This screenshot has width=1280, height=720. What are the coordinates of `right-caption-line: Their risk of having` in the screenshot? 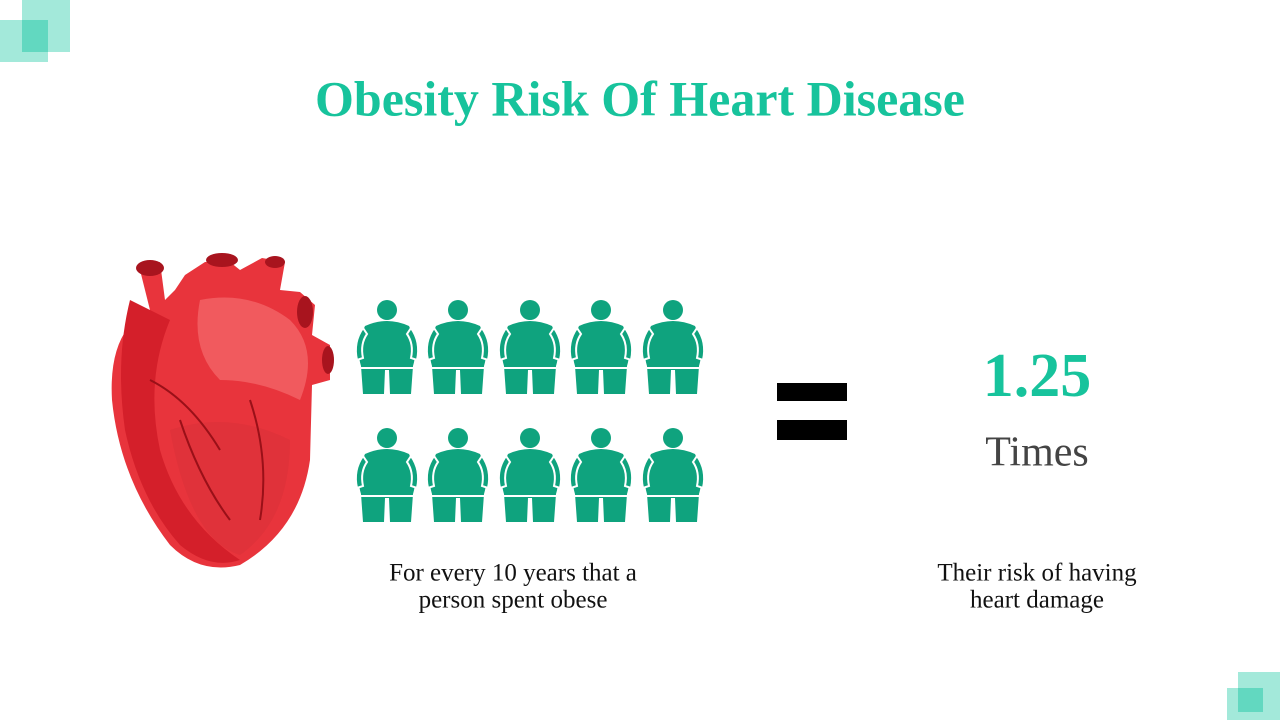 It's located at (1037, 573).